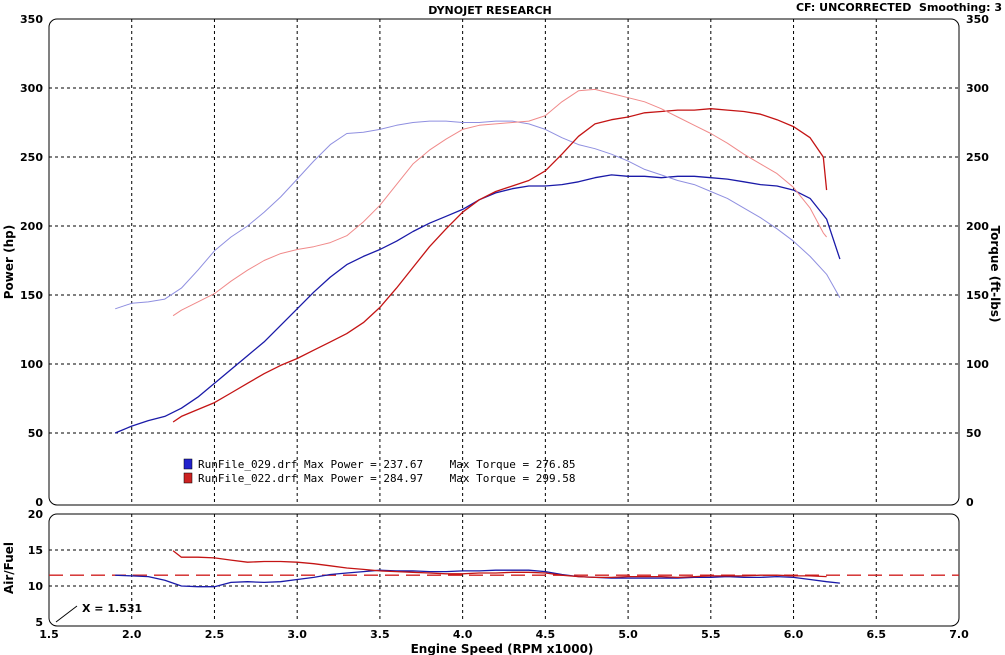  What do you see at coordinates (31, 88) in the screenshot?
I see `y-tick-label-power: 300` at bounding box center [31, 88].